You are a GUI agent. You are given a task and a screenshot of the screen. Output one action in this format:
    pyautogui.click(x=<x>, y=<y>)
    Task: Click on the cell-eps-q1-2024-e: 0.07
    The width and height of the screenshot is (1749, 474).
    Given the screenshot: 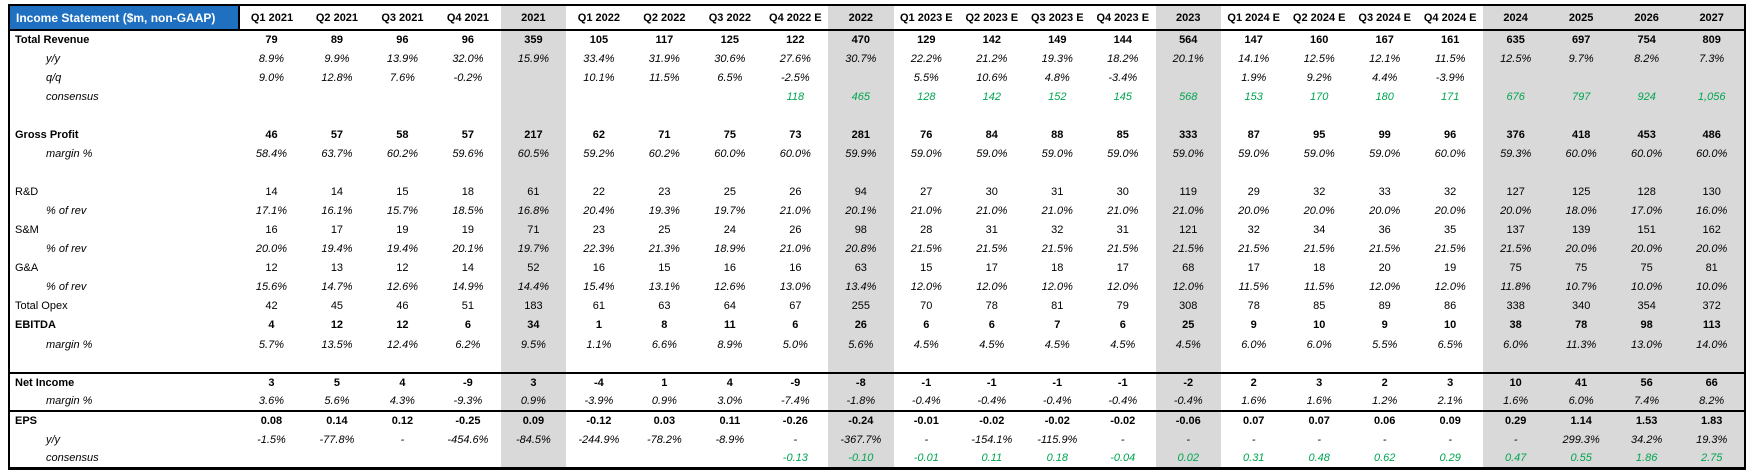 What is the action you would take?
    pyautogui.click(x=1253, y=420)
    